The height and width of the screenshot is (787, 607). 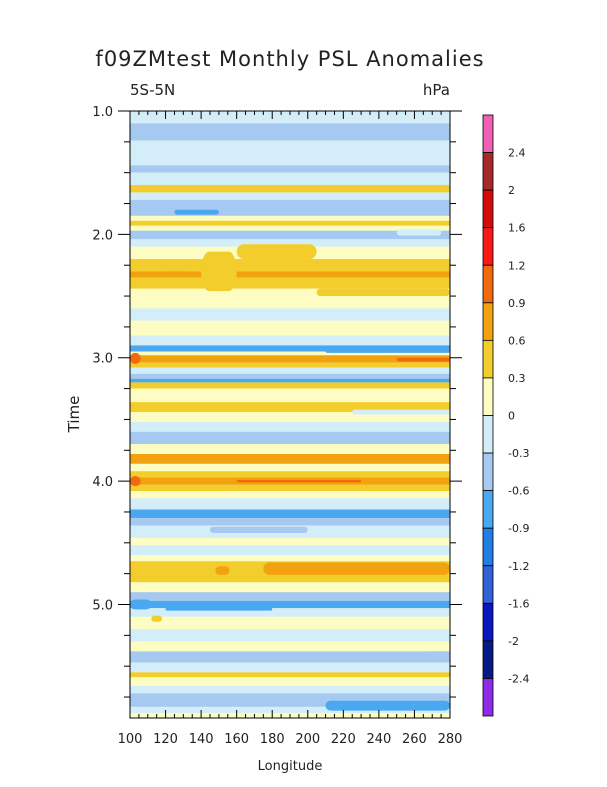 I want to click on x-tick-label: 120, so click(x=165, y=739).